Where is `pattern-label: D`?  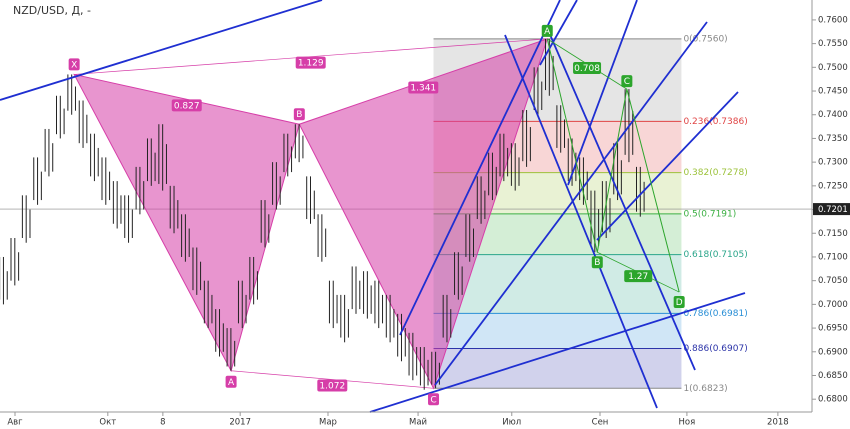
pattern-label: D is located at coordinates (679, 303).